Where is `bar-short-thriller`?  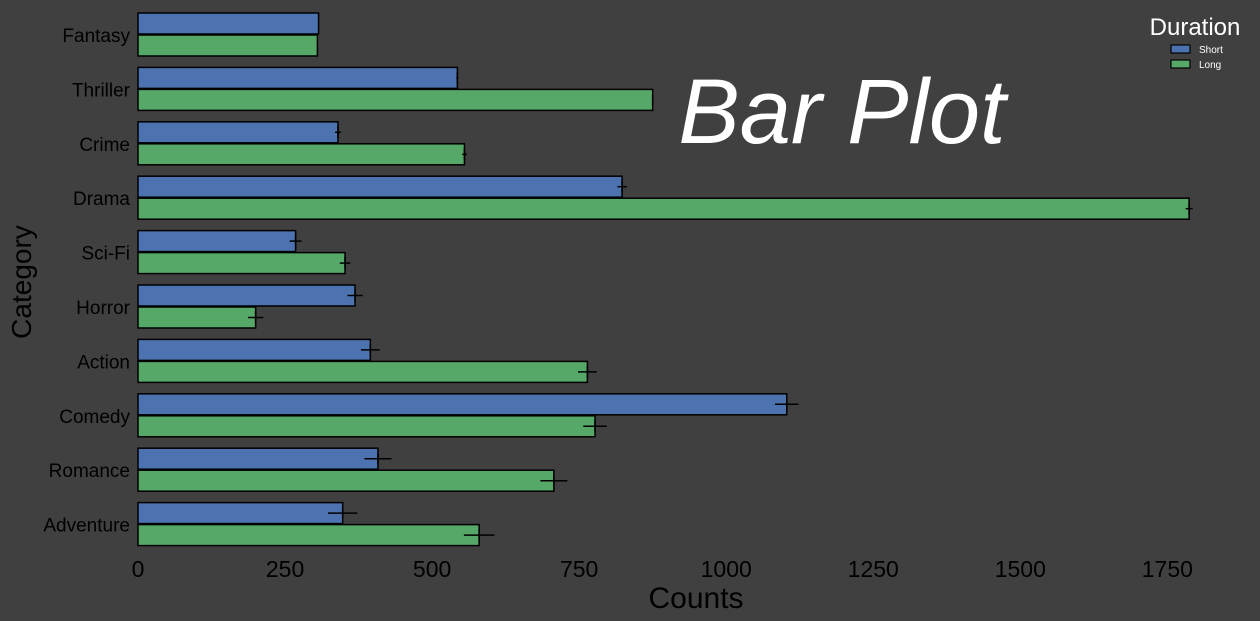 bar-short-thriller is located at coordinates (298, 78).